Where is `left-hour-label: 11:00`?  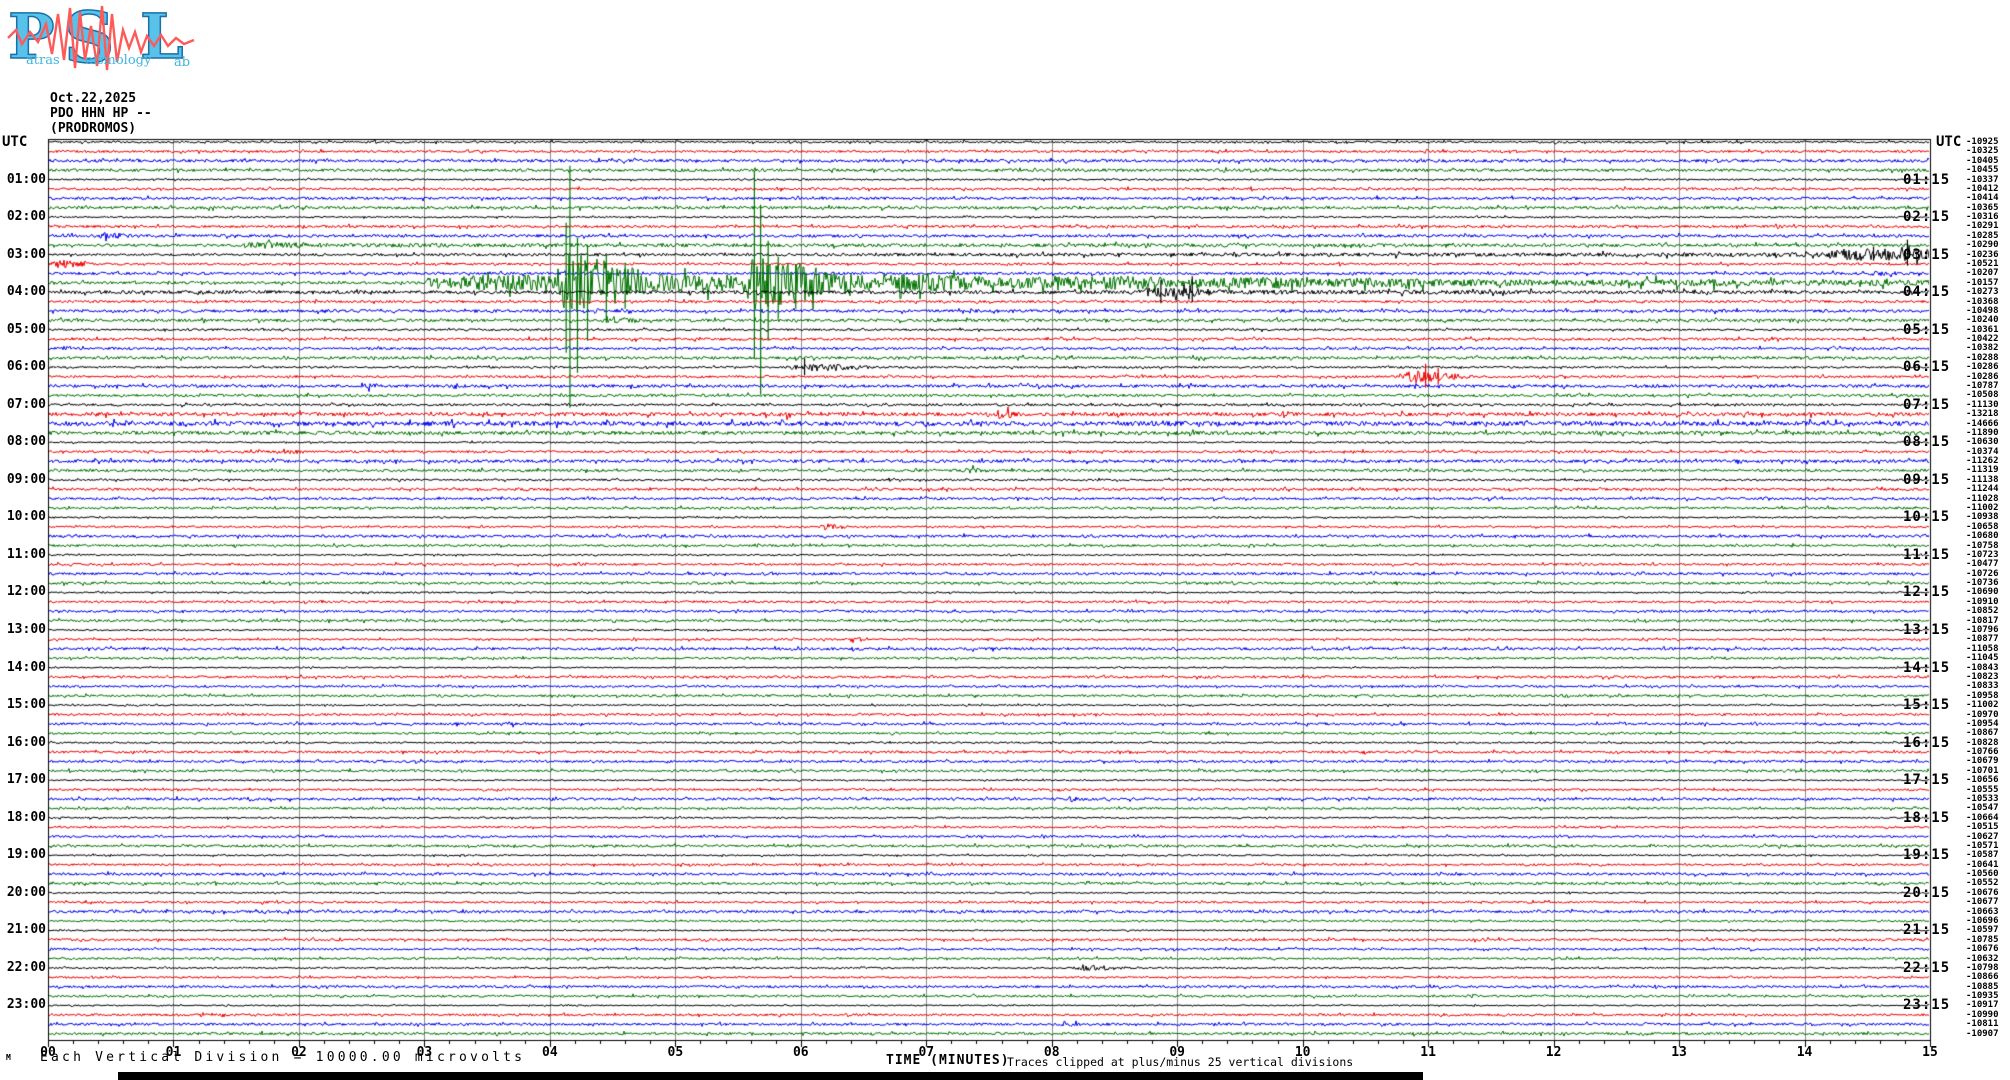 left-hour-label: 11:00 is located at coordinates (26, 554).